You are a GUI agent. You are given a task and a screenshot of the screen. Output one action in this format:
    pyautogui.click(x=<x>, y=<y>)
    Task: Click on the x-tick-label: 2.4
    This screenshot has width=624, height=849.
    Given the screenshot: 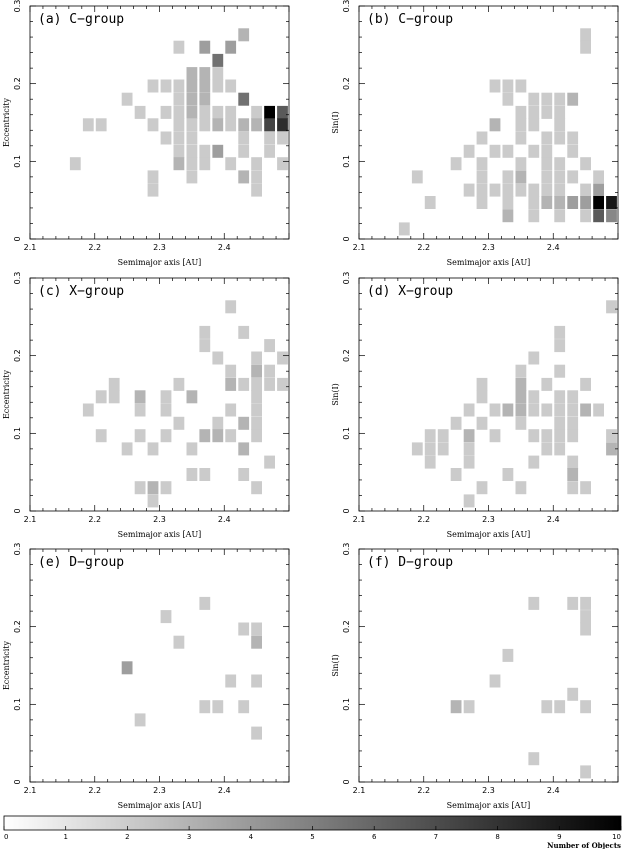 What is the action you would take?
    pyautogui.click(x=553, y=247)
    